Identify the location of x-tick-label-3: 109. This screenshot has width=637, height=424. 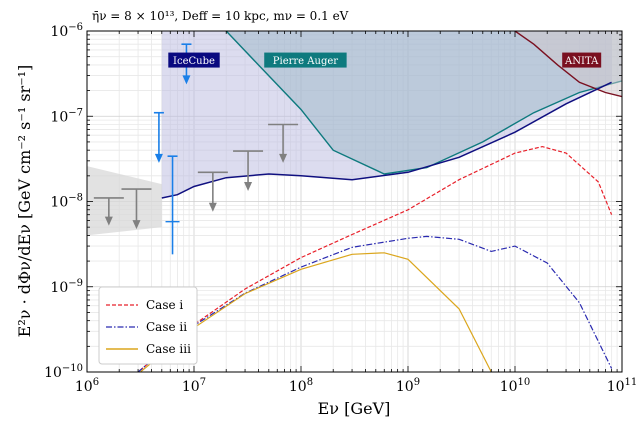
(408, 386).